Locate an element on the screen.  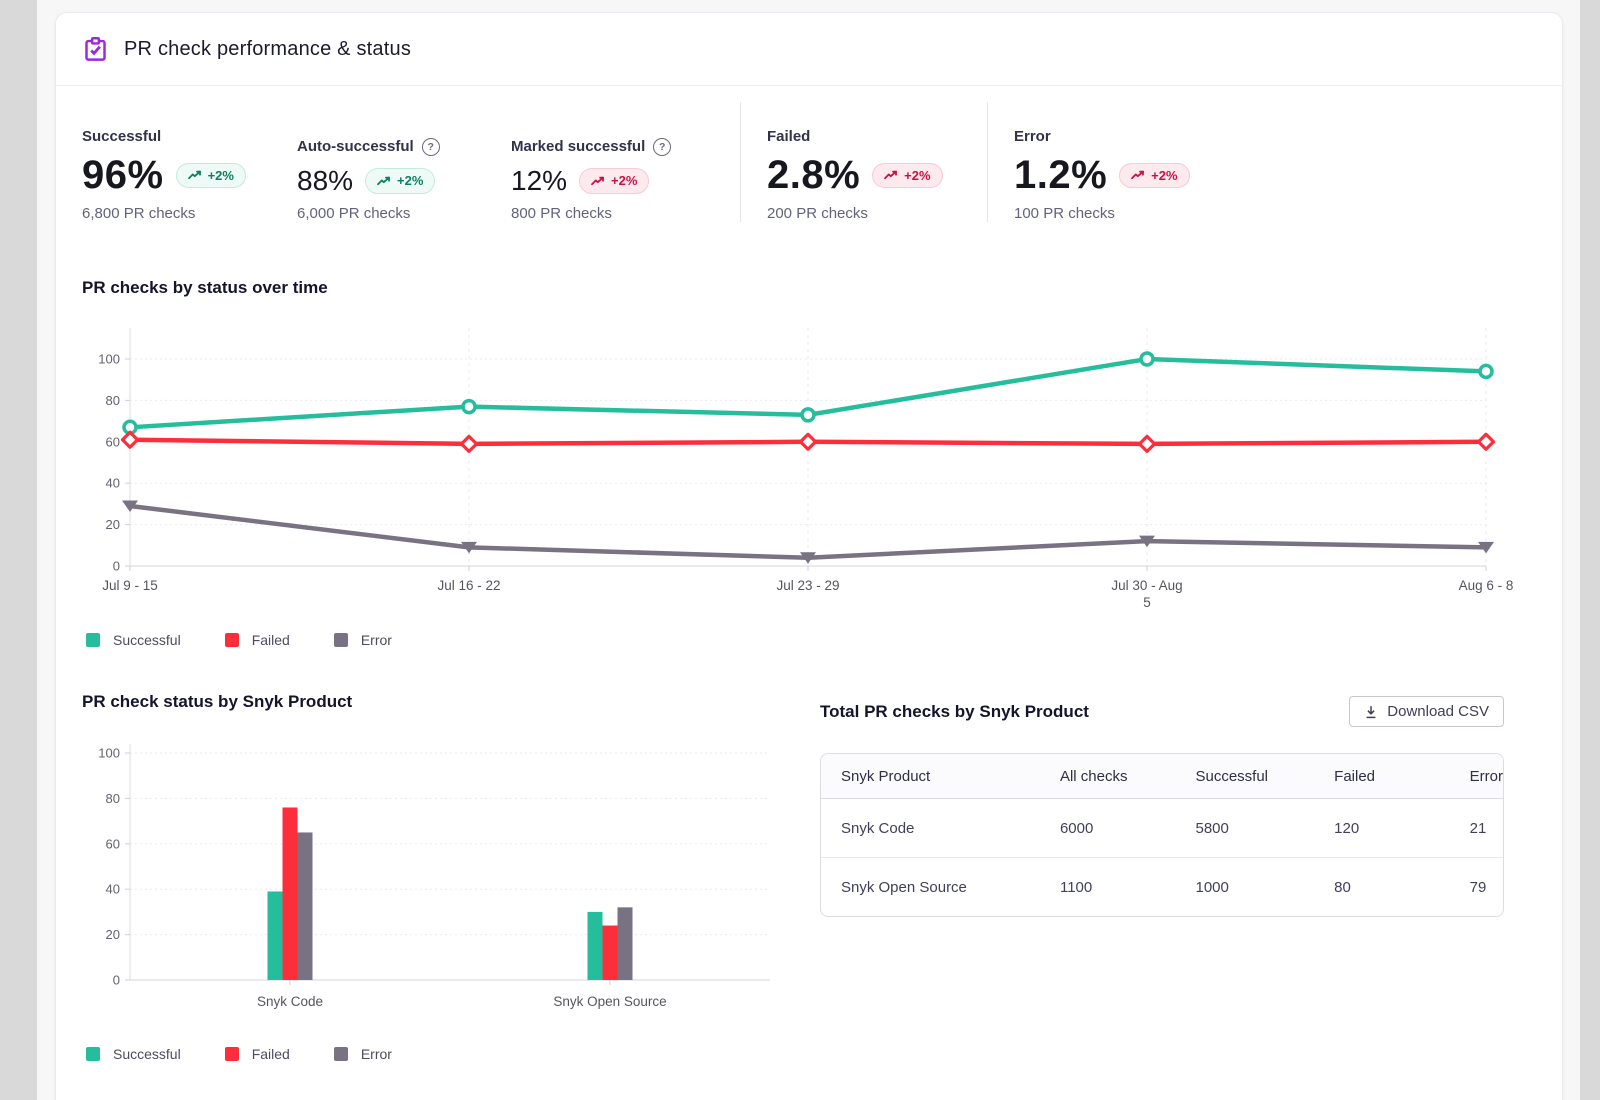
stat-subtext: 200 PR checks is located at coordinates (817, 213).